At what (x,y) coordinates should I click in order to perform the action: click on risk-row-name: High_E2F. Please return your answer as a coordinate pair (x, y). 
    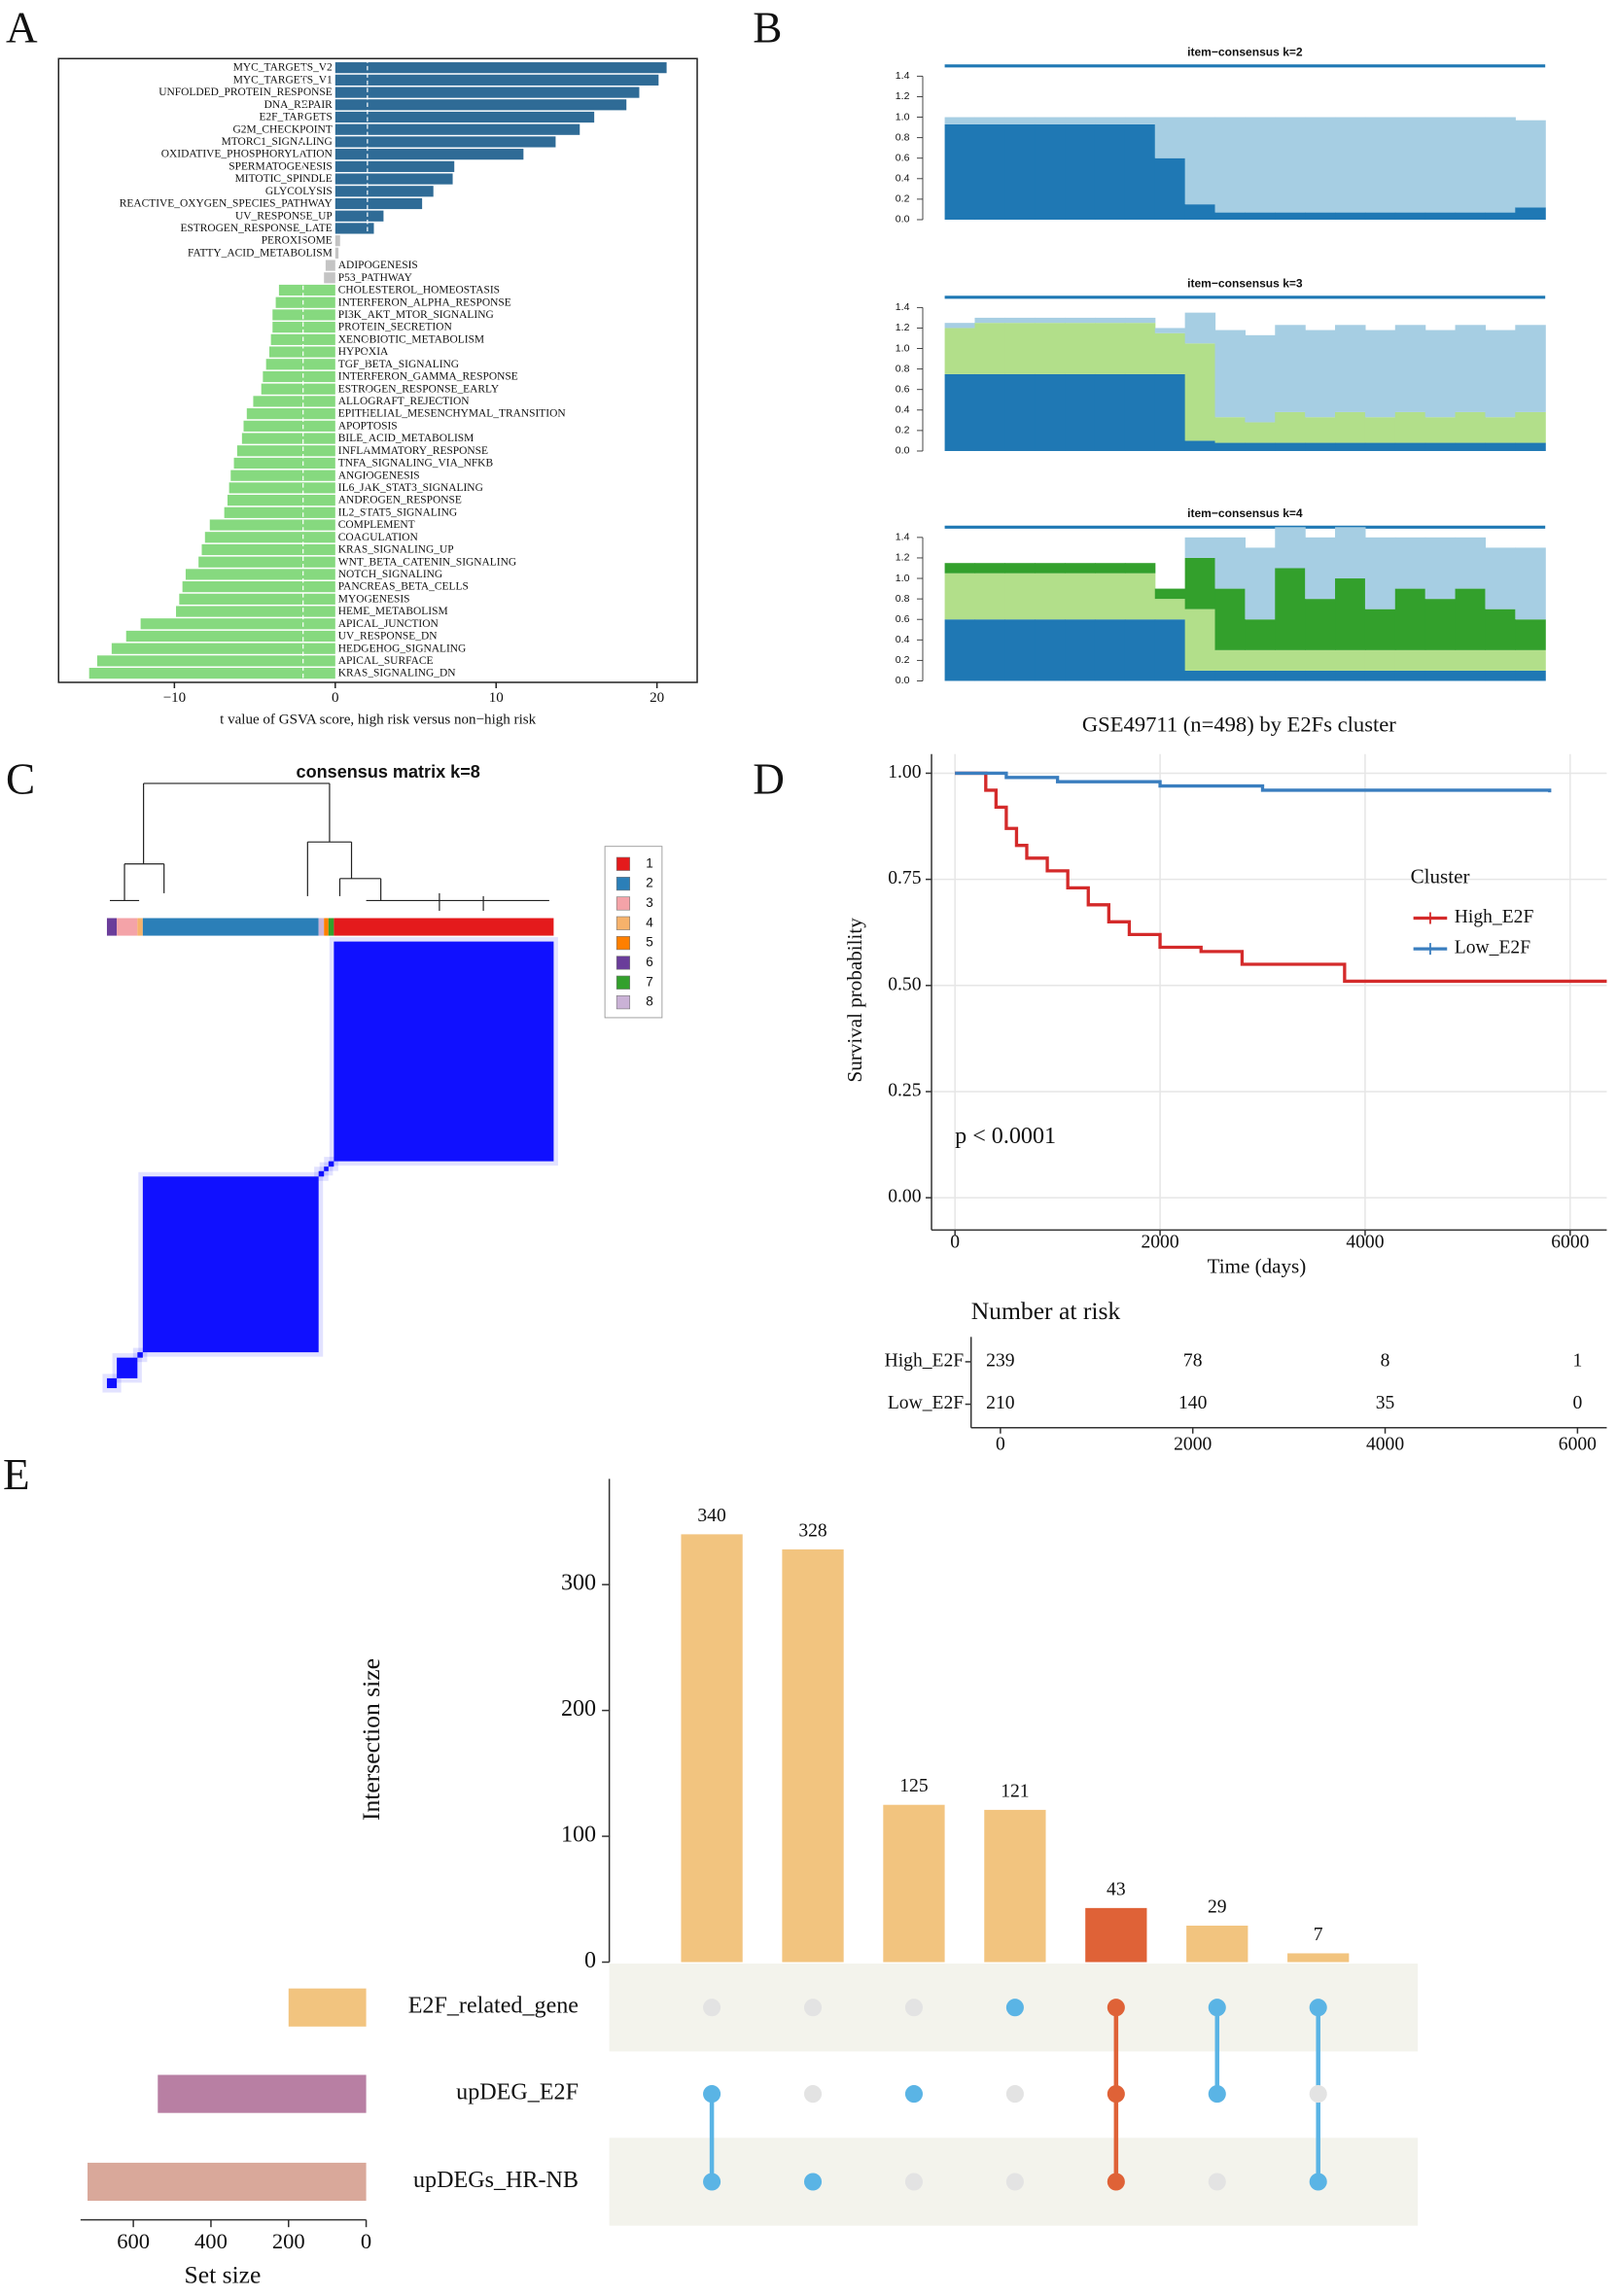
    Looking at the image, I should click on (925, 1360).